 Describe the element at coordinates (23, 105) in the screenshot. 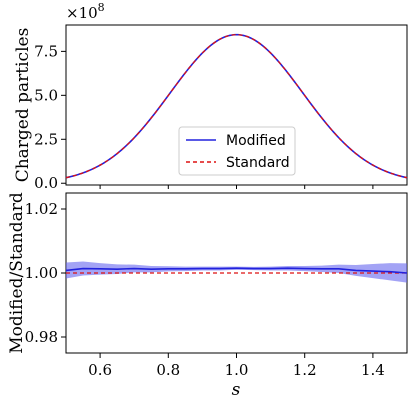

I see `top-y-axis-label: Charged particles` at that location.